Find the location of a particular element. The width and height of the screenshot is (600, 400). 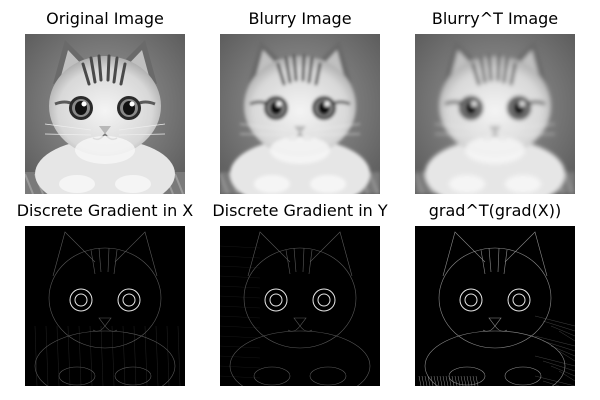

original-cat-image is located at coordinates (105, 114).